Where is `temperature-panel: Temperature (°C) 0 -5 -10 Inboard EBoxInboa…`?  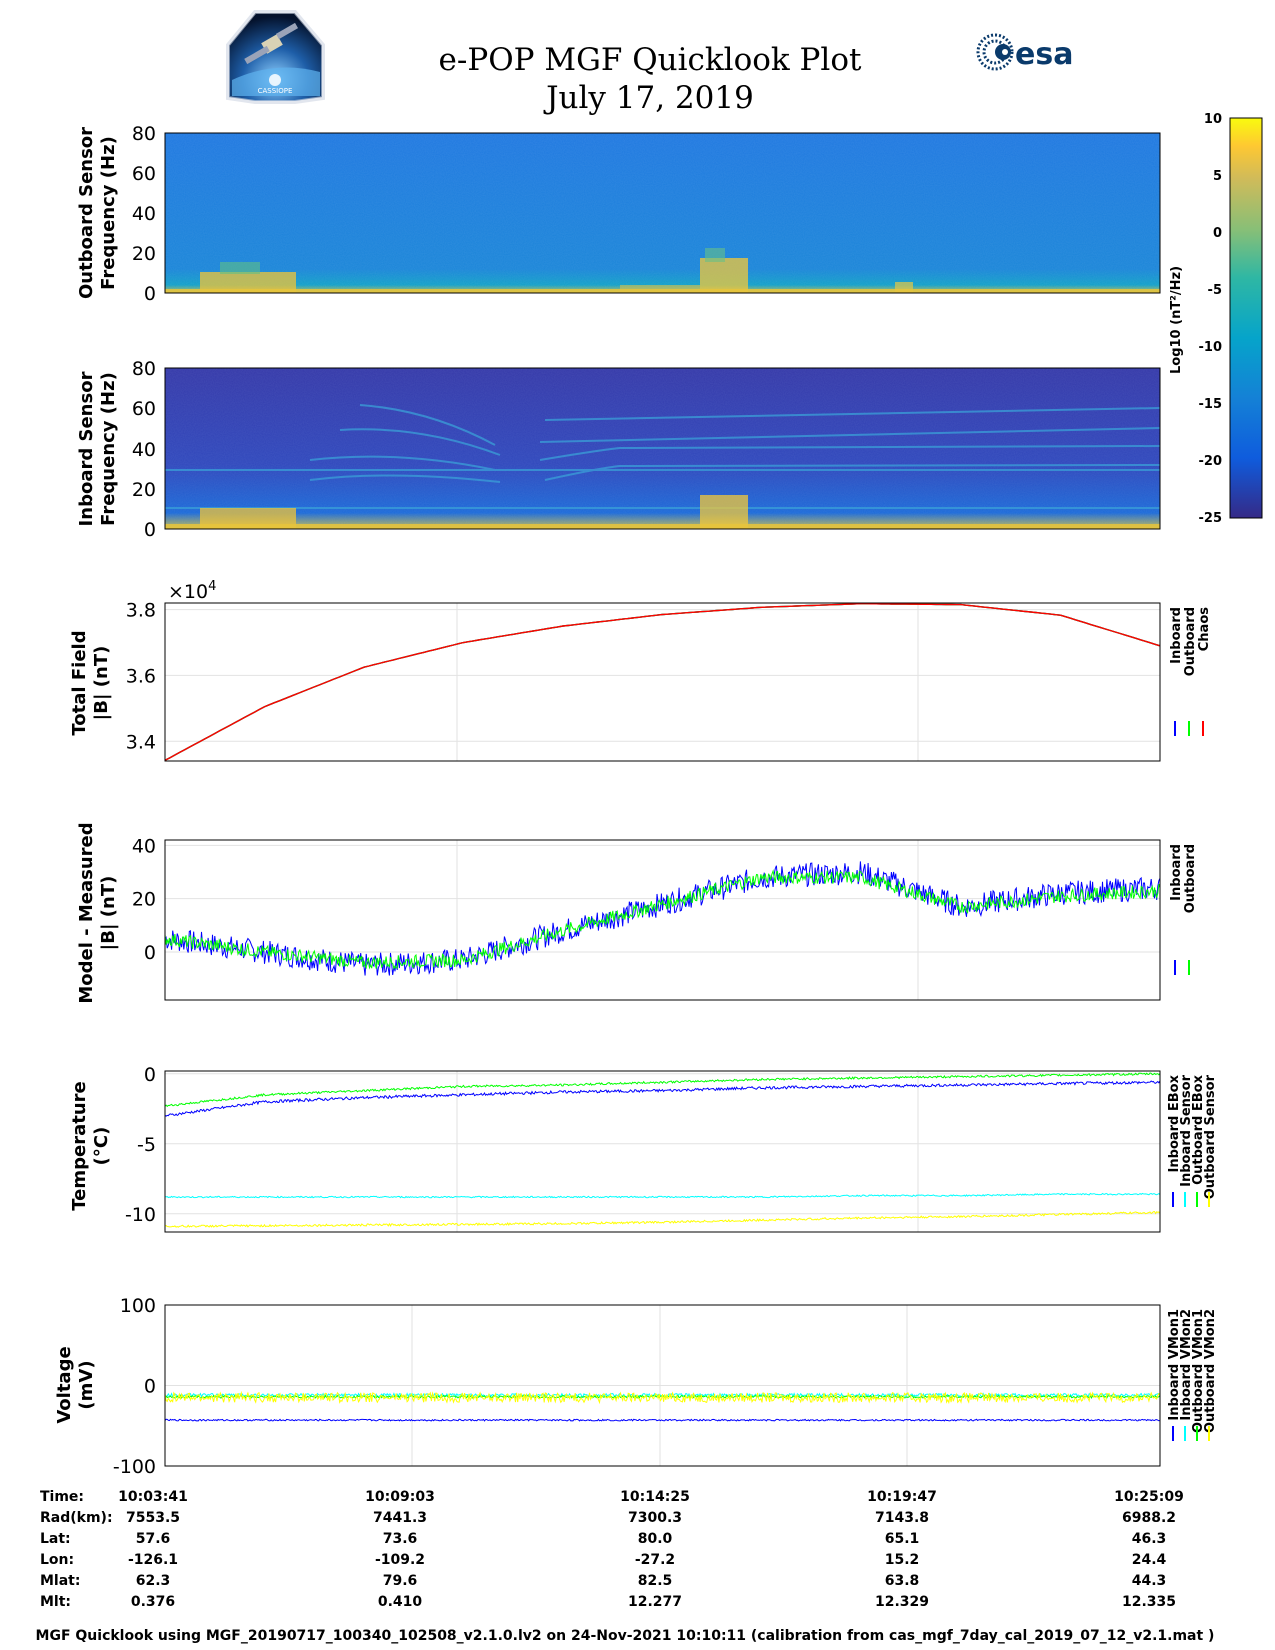
temperature-panel: Temperature (°C) 0 -5 -10 Inboard EBoxInboa… is located at coordinates (643, 1148).